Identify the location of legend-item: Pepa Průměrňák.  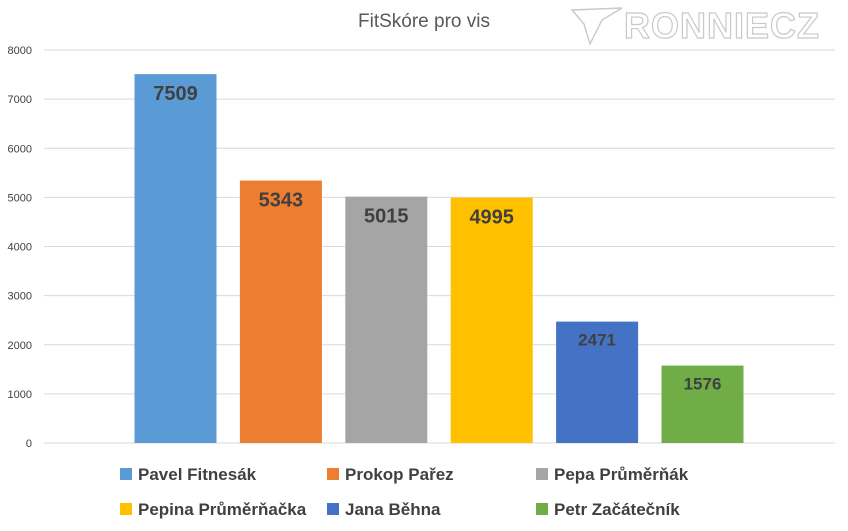
(612, 474).